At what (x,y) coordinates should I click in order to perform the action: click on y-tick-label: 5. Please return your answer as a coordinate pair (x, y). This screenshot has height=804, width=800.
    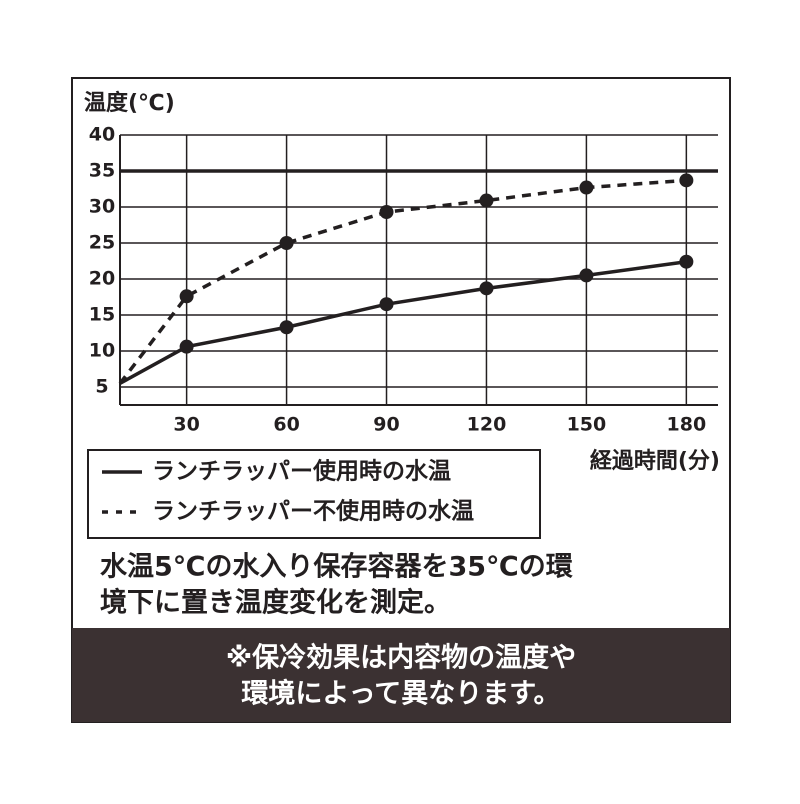
    Looking at the image, I should click on (101, 387).